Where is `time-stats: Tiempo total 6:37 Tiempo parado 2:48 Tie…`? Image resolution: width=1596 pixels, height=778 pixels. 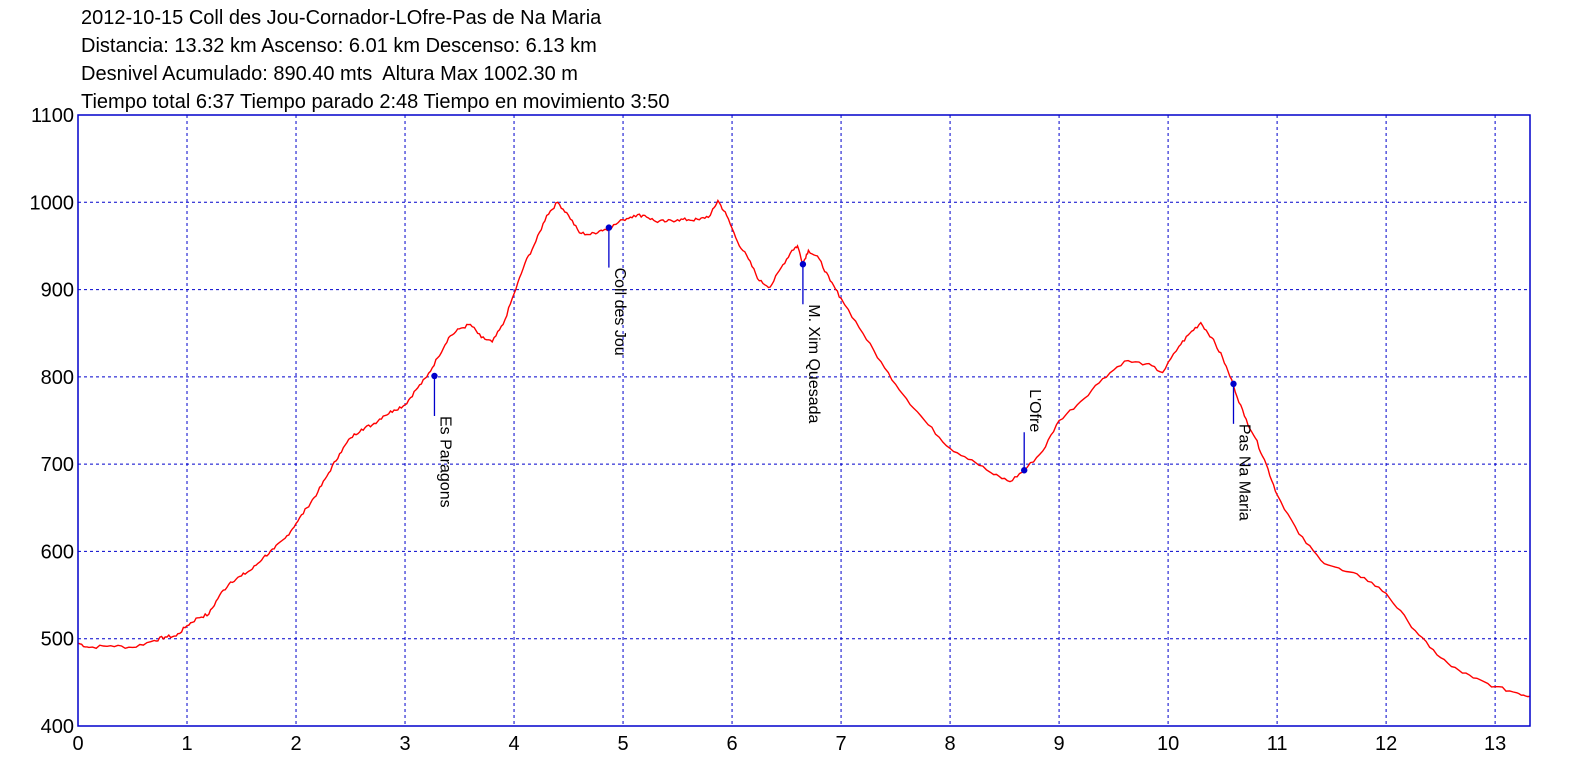 time-stats: Tiempo total 6:37 Tiempo parado 2:48 Tie… is located at coordinates (375, 102).